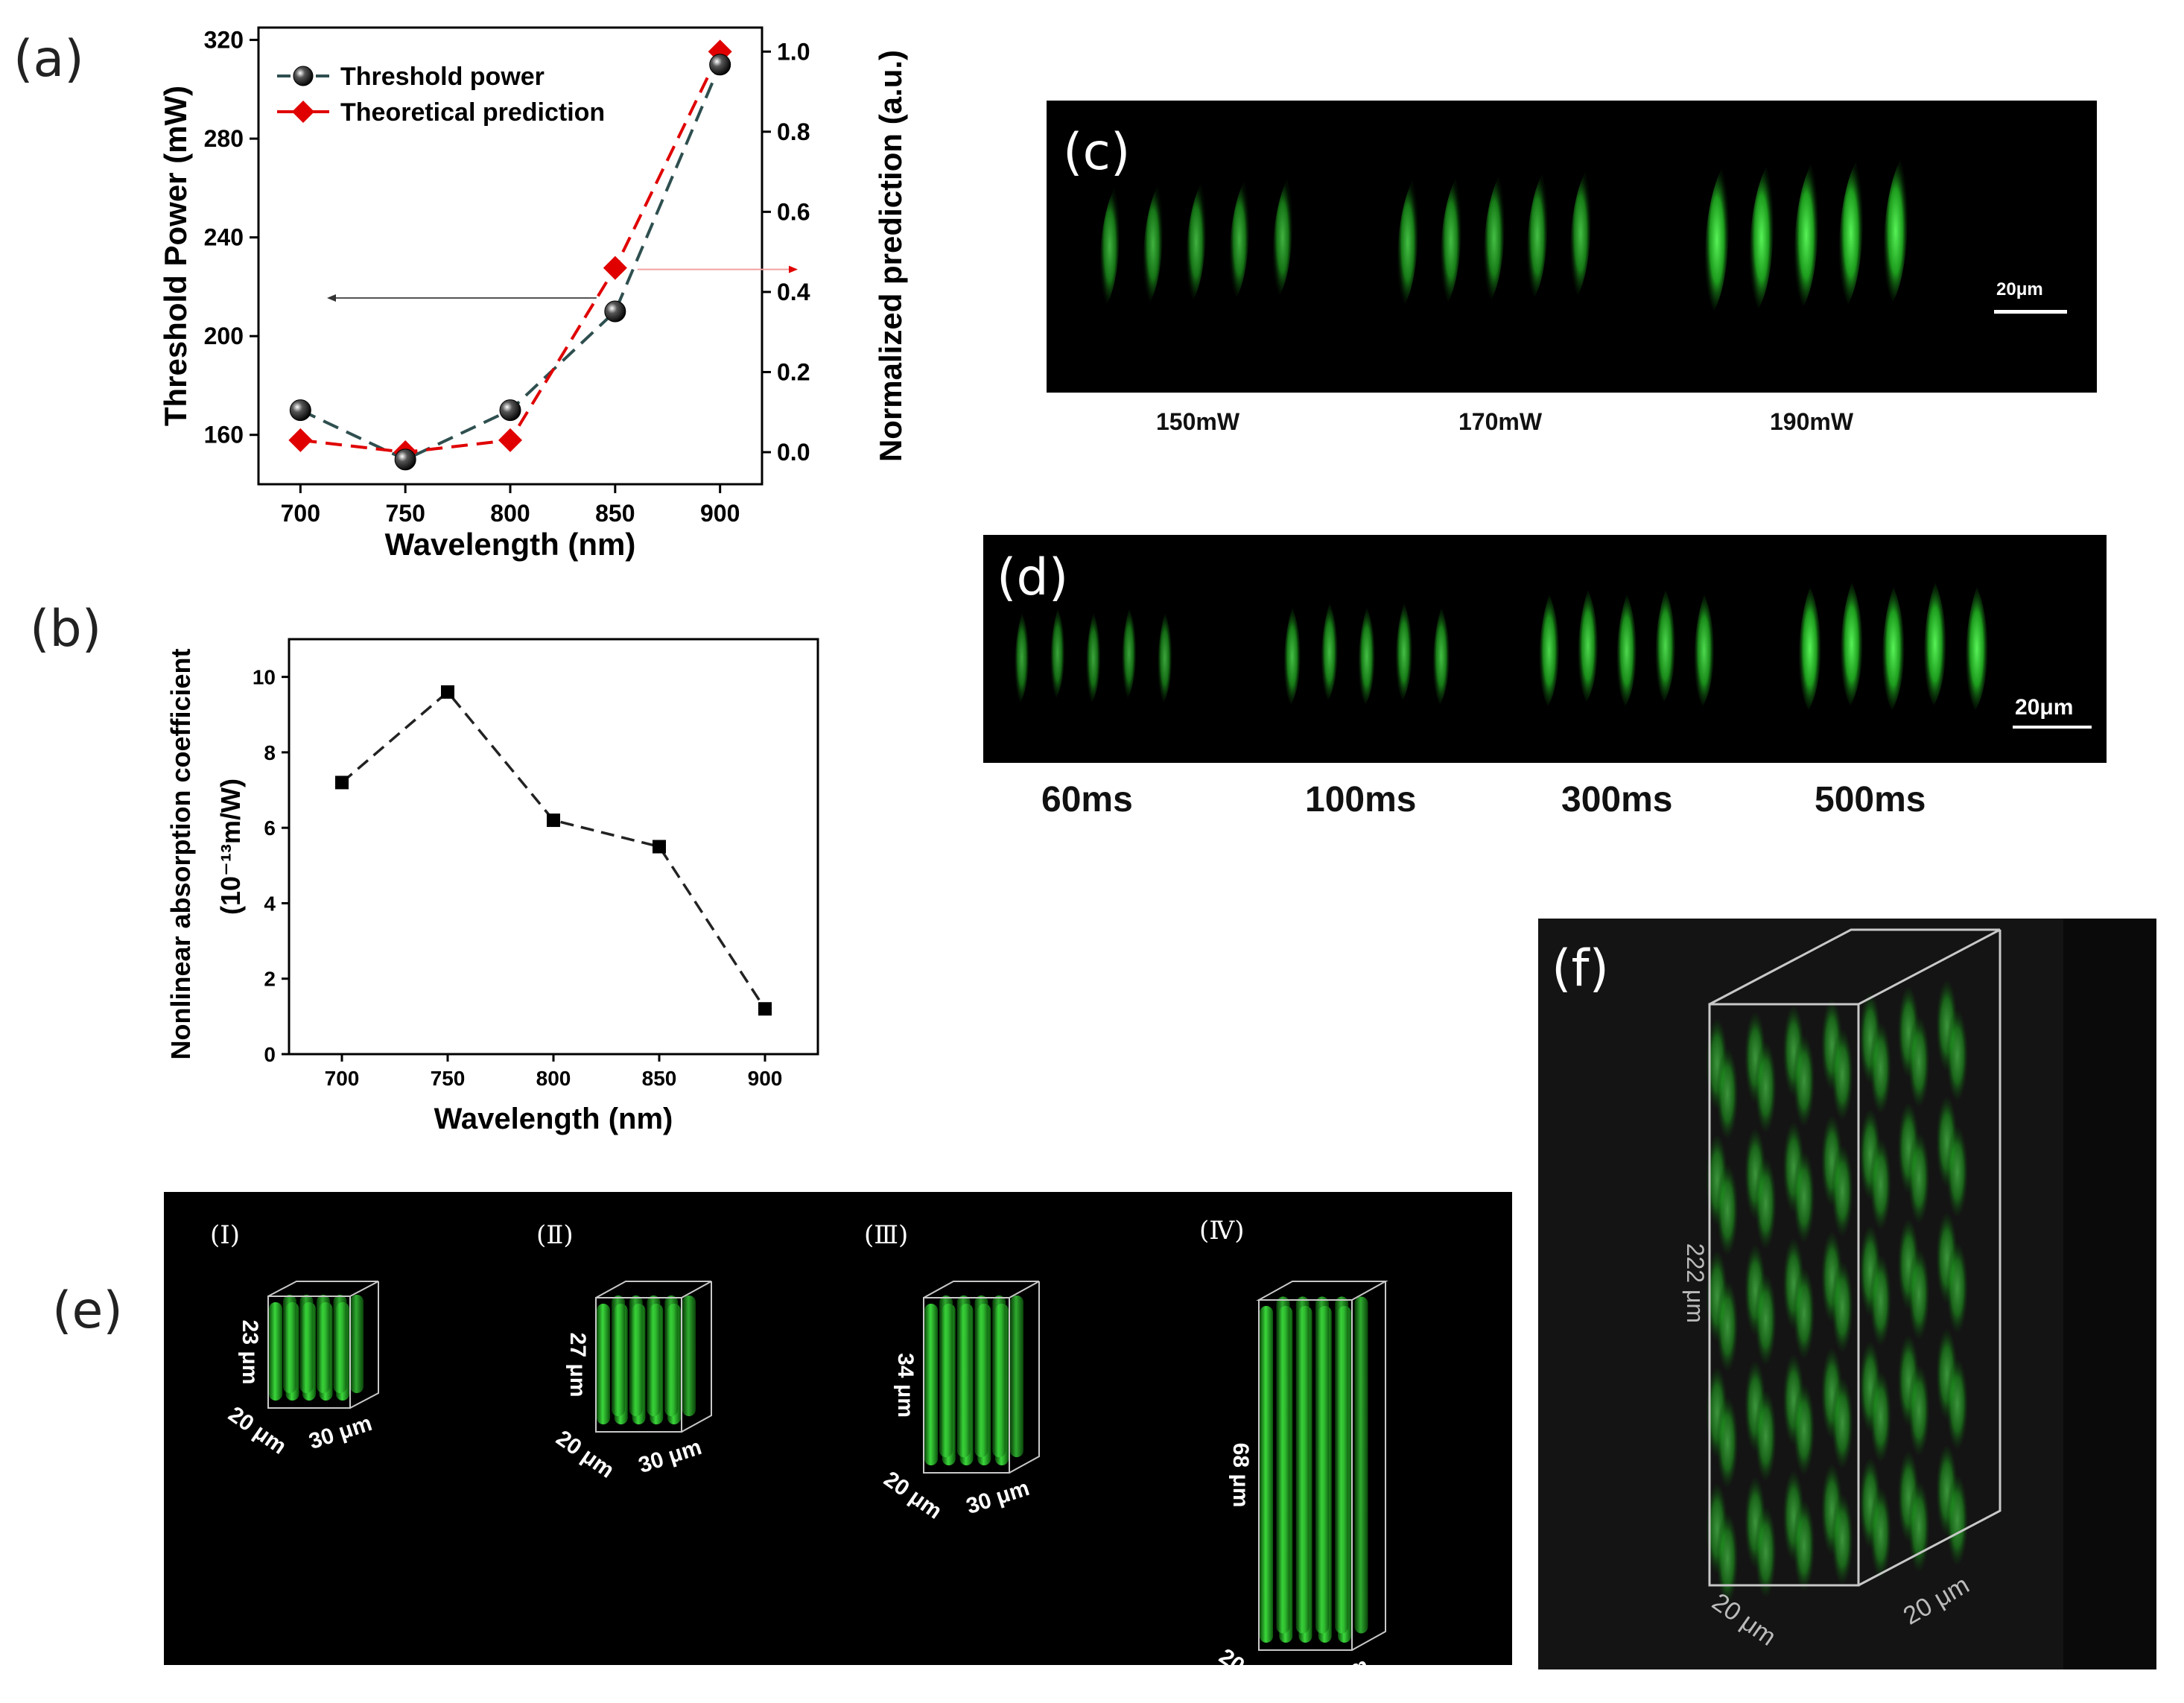 Image resolution: width=2184 pixels, height=1703 pixels. I want to click on height-label: 222 μm, so click(1695, 1283).